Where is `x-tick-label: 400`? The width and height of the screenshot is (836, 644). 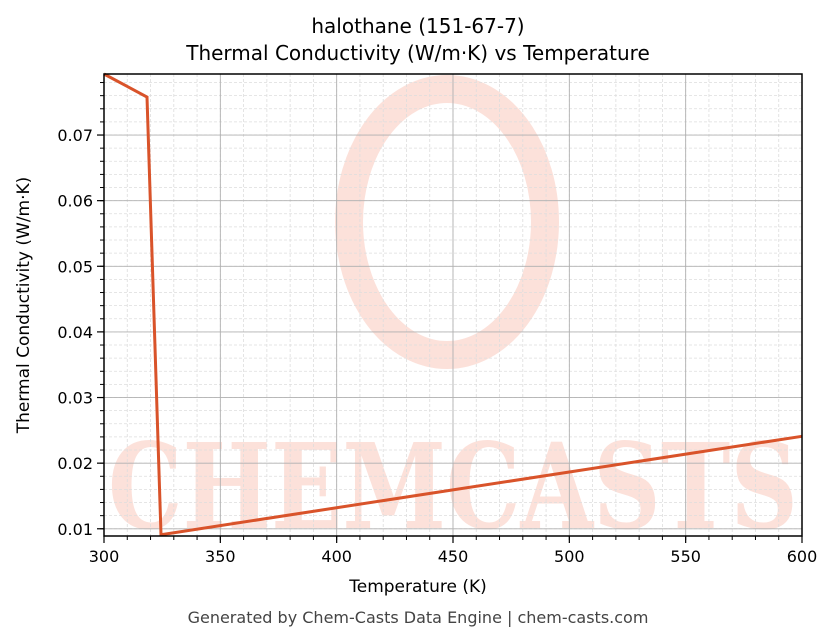
x-tick-label: 400 is located at coordinates (336, 556).